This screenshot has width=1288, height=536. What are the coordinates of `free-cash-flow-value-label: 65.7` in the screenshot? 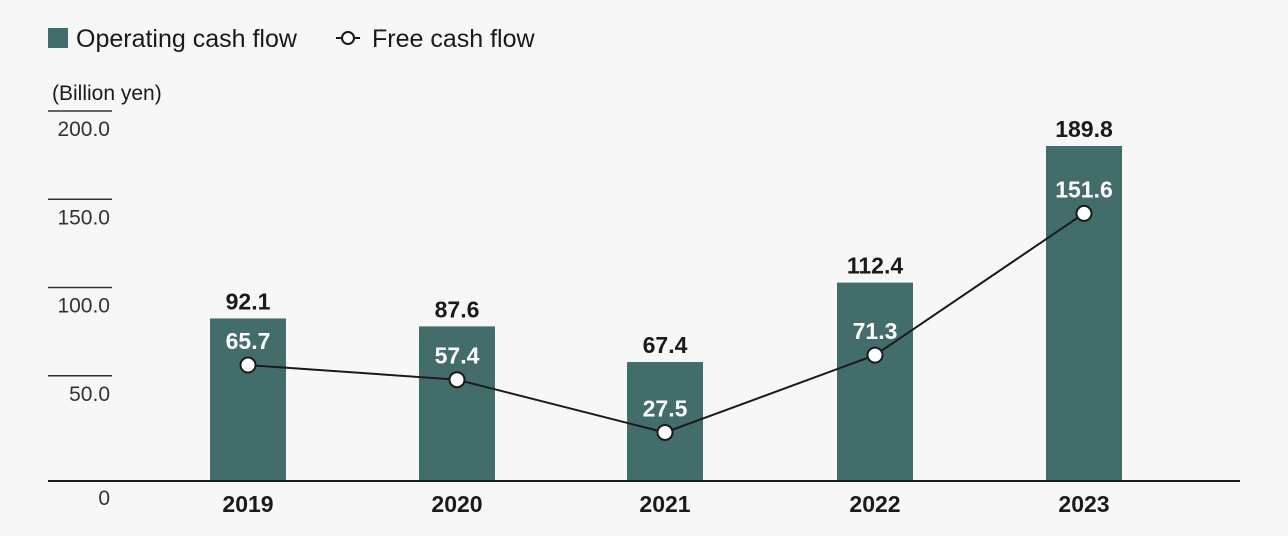 It's located at (248, 341).